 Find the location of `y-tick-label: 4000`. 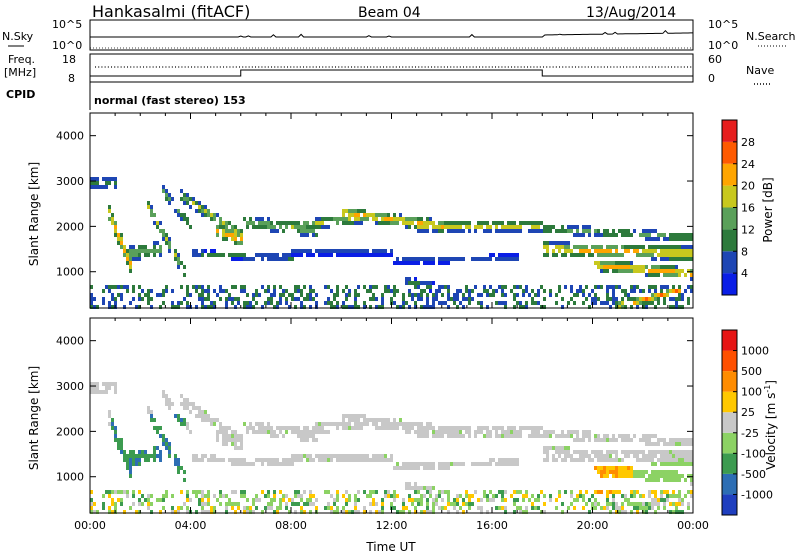

y-tick-label: 4000 is located at coordinates (70, 341).